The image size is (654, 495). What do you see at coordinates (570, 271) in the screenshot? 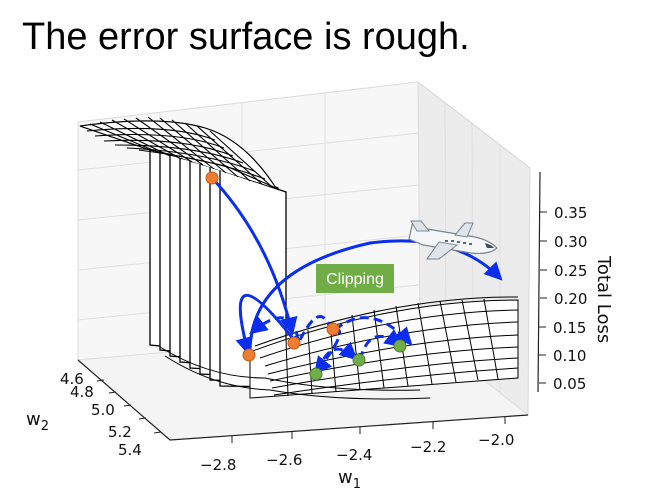
I see `z-tick-label: 0.25` at bounding box center [570, 271].